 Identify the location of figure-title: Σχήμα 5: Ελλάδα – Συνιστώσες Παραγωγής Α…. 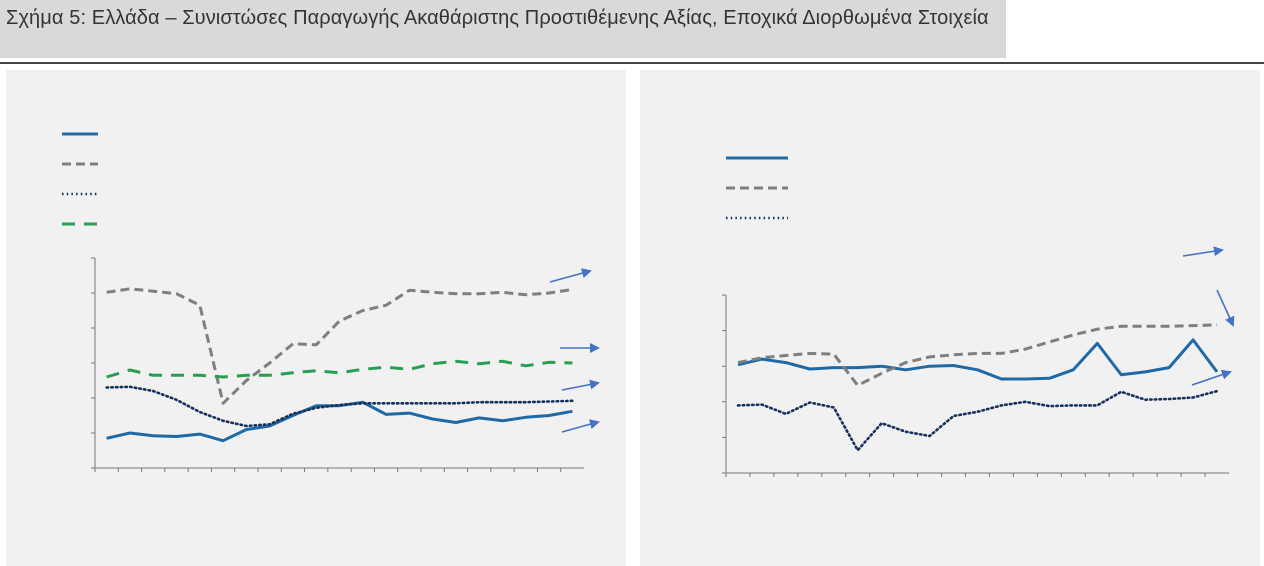
(497, 18).